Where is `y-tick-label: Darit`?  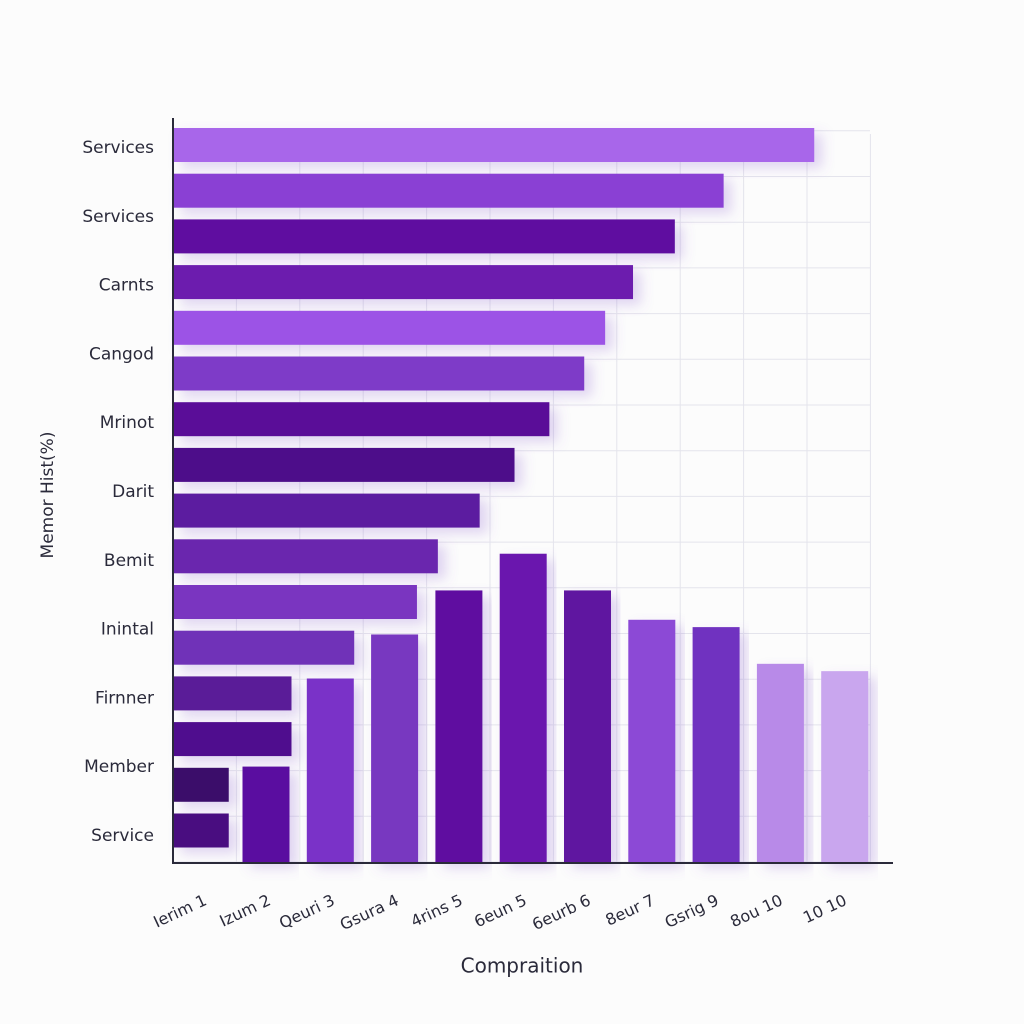 y-tick-label: Darit is located at coordinates (133, 492).